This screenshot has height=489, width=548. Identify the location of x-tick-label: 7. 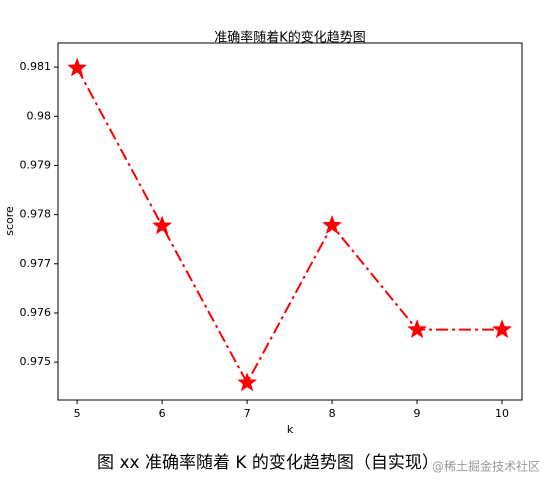
(247, 413).